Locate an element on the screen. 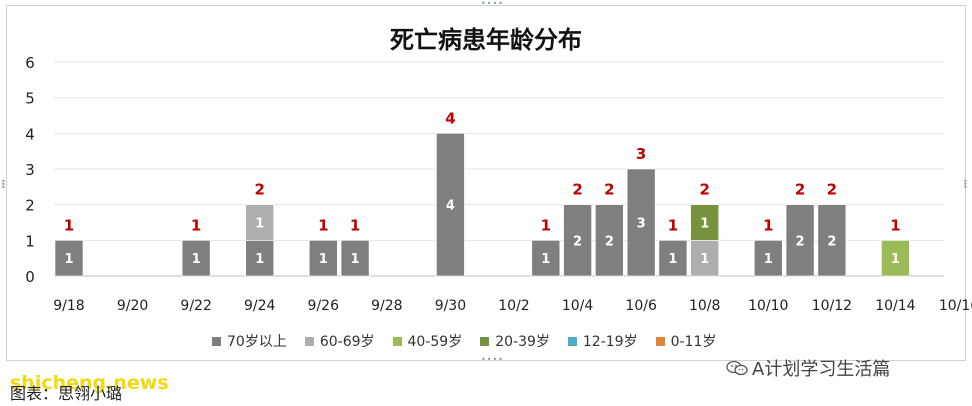 The height and width of the screenshot is (406, 972). y-tick-label: 0 is located at coordinates (30, 277).